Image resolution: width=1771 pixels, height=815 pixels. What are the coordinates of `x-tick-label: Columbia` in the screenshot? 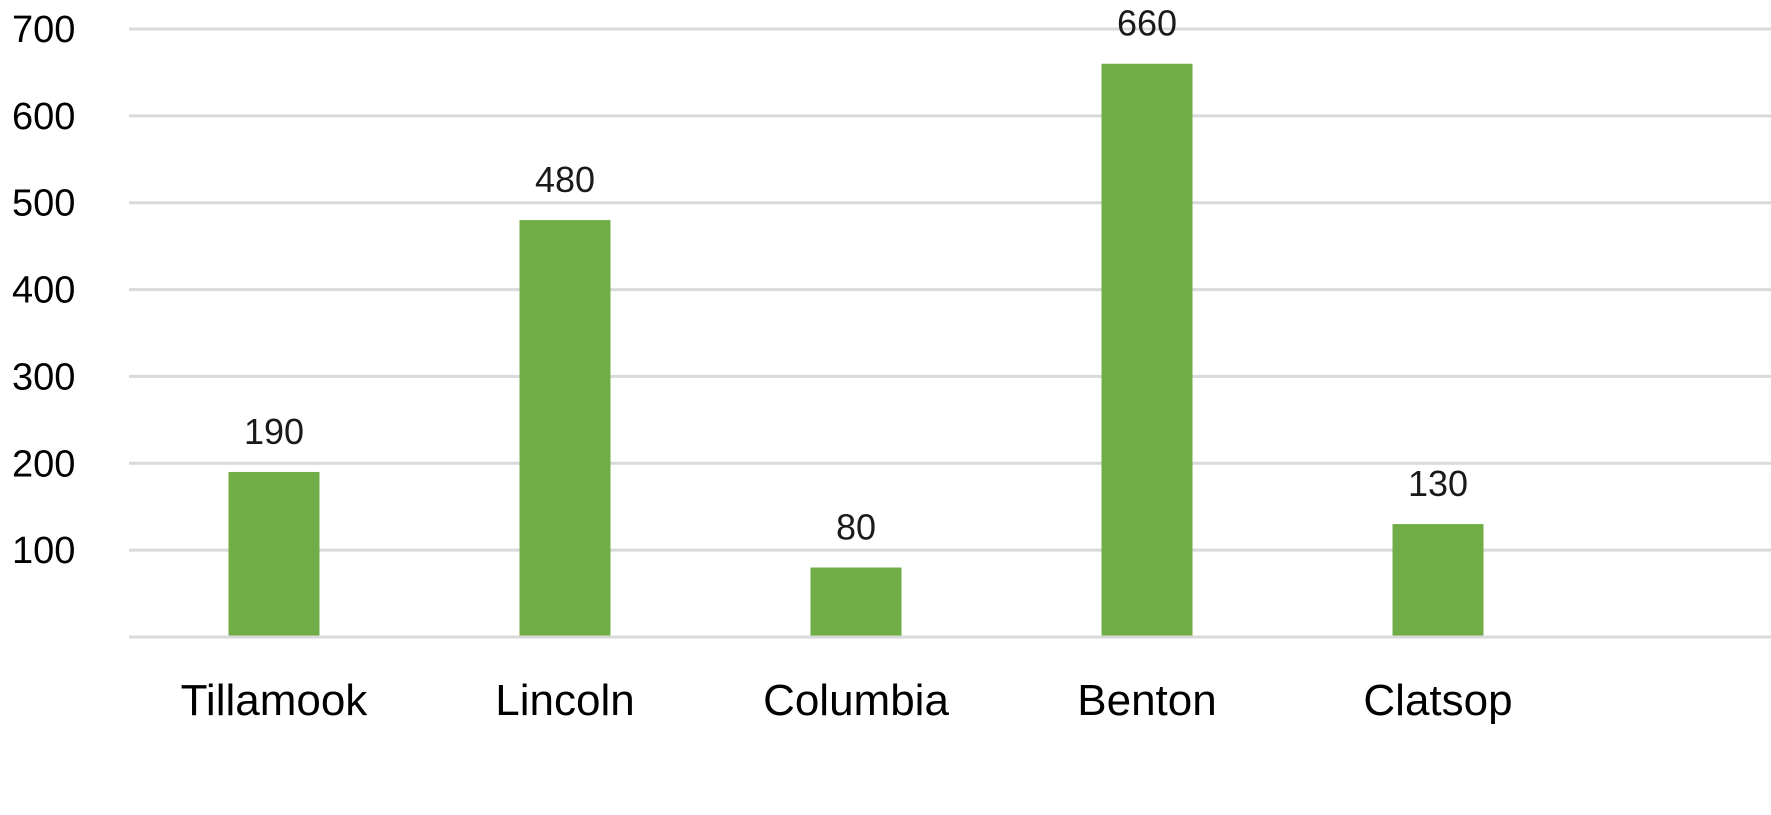 It's located at (856, 700).